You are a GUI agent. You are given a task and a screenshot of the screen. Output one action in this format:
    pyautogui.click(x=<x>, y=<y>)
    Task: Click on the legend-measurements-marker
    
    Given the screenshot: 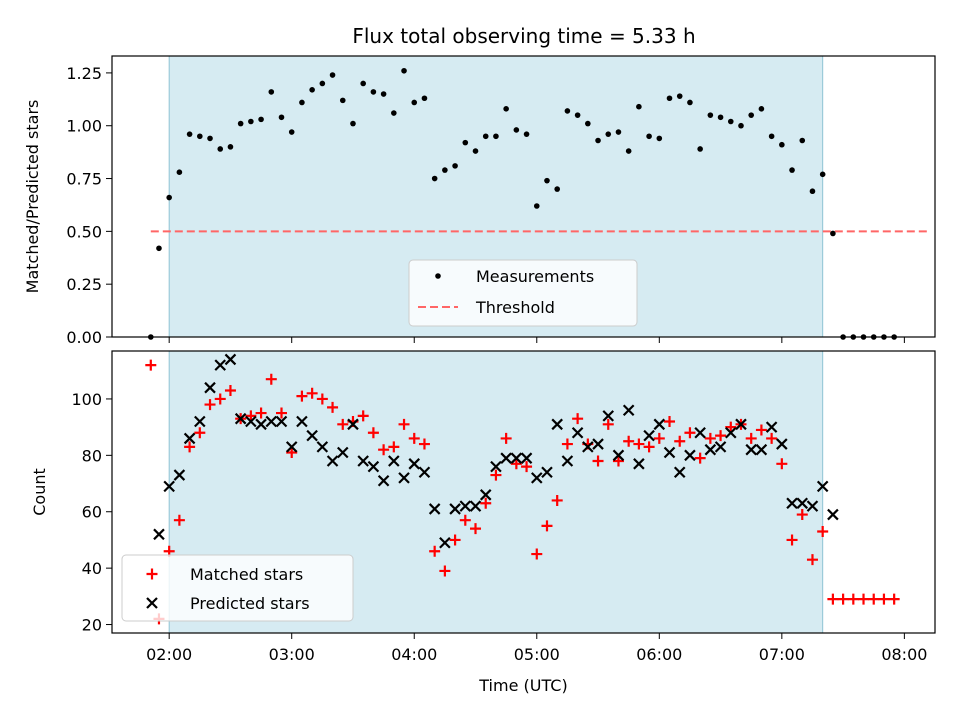 What is the action you would take?
    pyautogui.click(x=438, y=276)
    